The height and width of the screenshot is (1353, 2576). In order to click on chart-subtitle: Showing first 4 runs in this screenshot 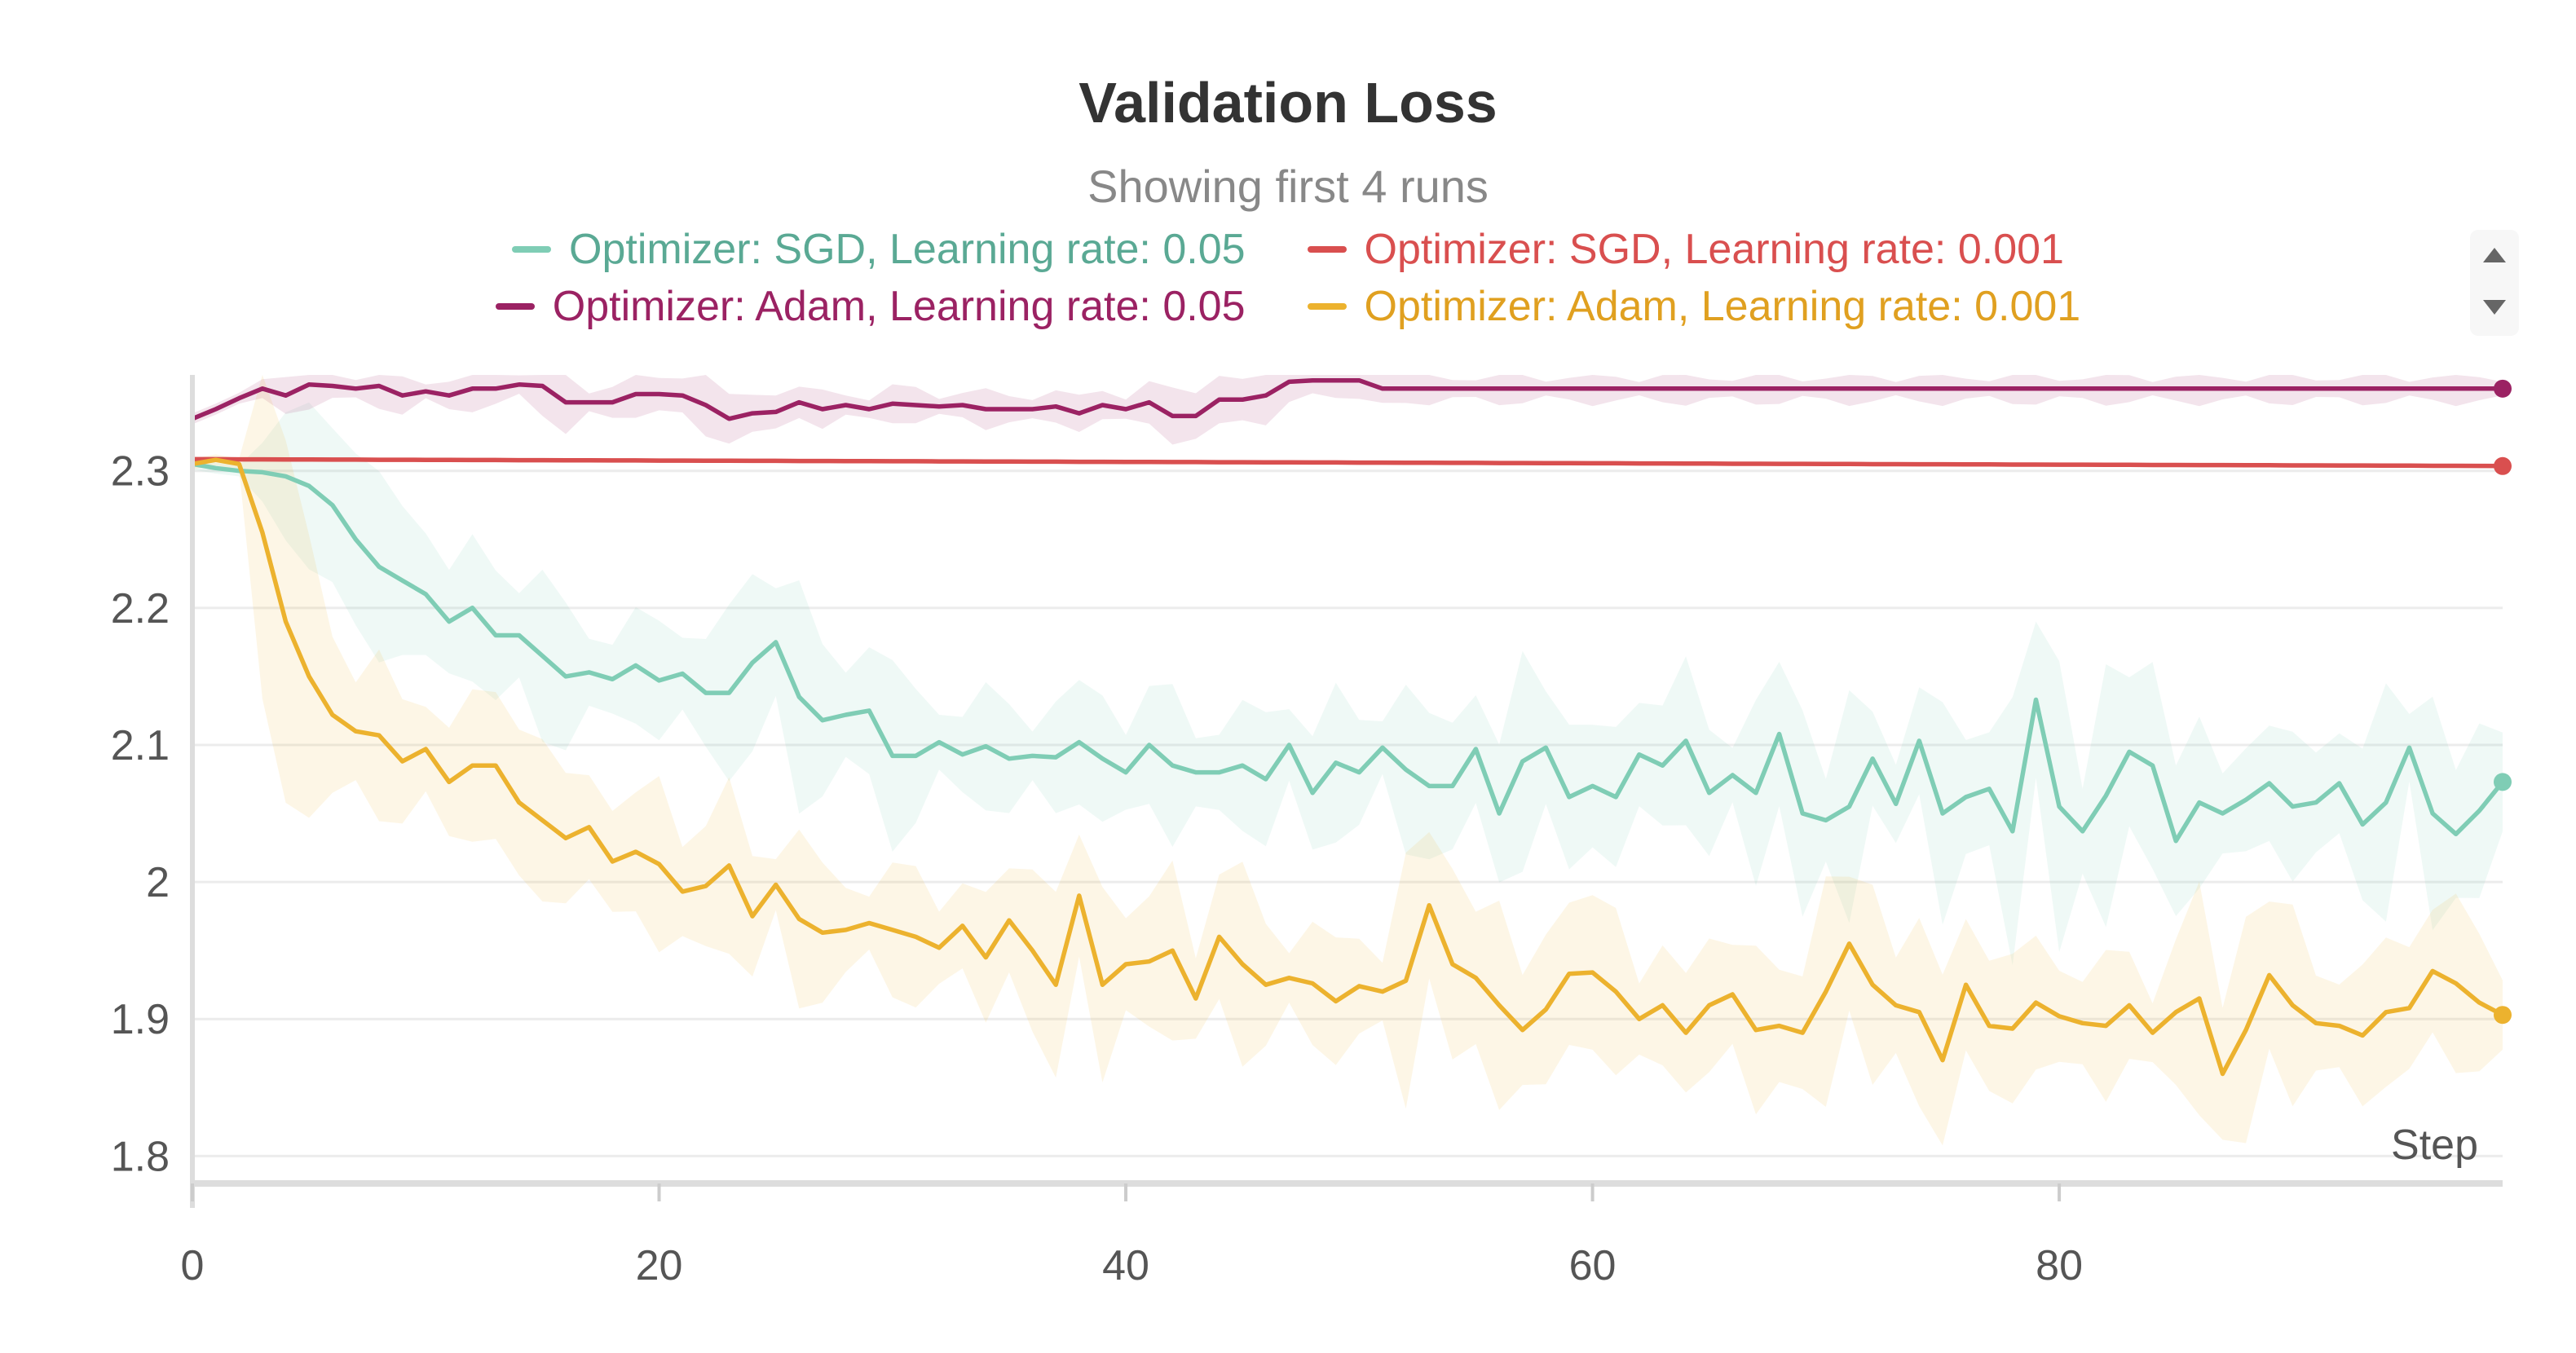, I will do `click(1288, 186)`.